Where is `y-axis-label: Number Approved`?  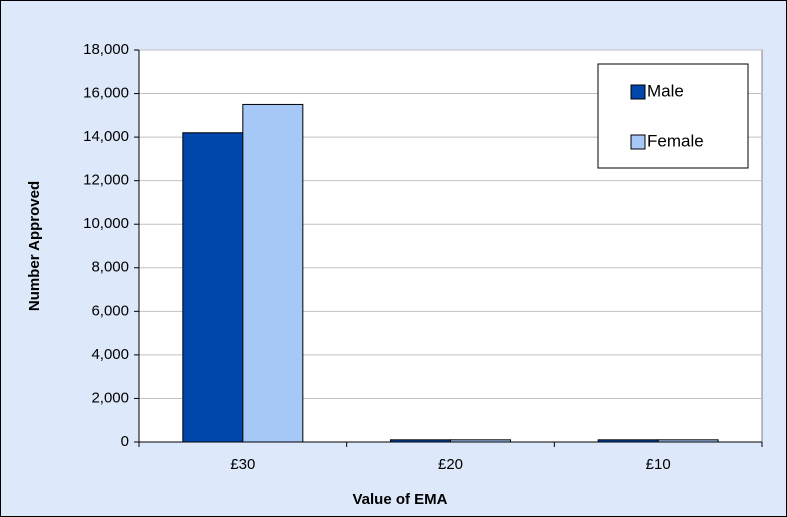 y-axis-label: Number Approved is located at coordinates (34, 246).